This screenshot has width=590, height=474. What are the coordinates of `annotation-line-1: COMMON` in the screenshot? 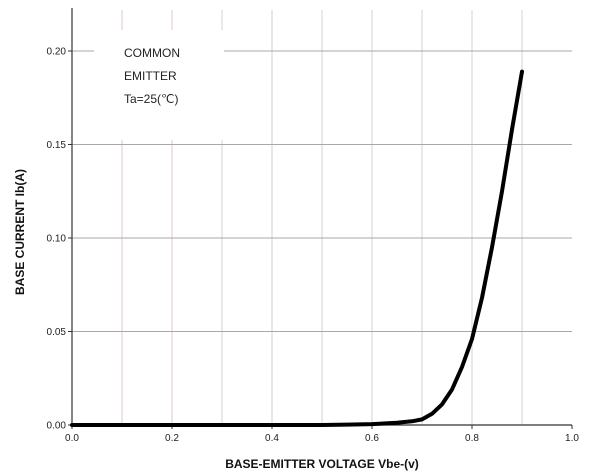 It's located at (152, 53).